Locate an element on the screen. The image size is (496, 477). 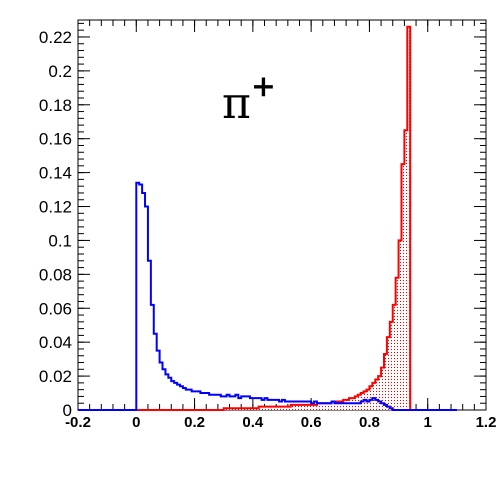
y-tick-label: 0.22 is located at coordinates (55, 37).